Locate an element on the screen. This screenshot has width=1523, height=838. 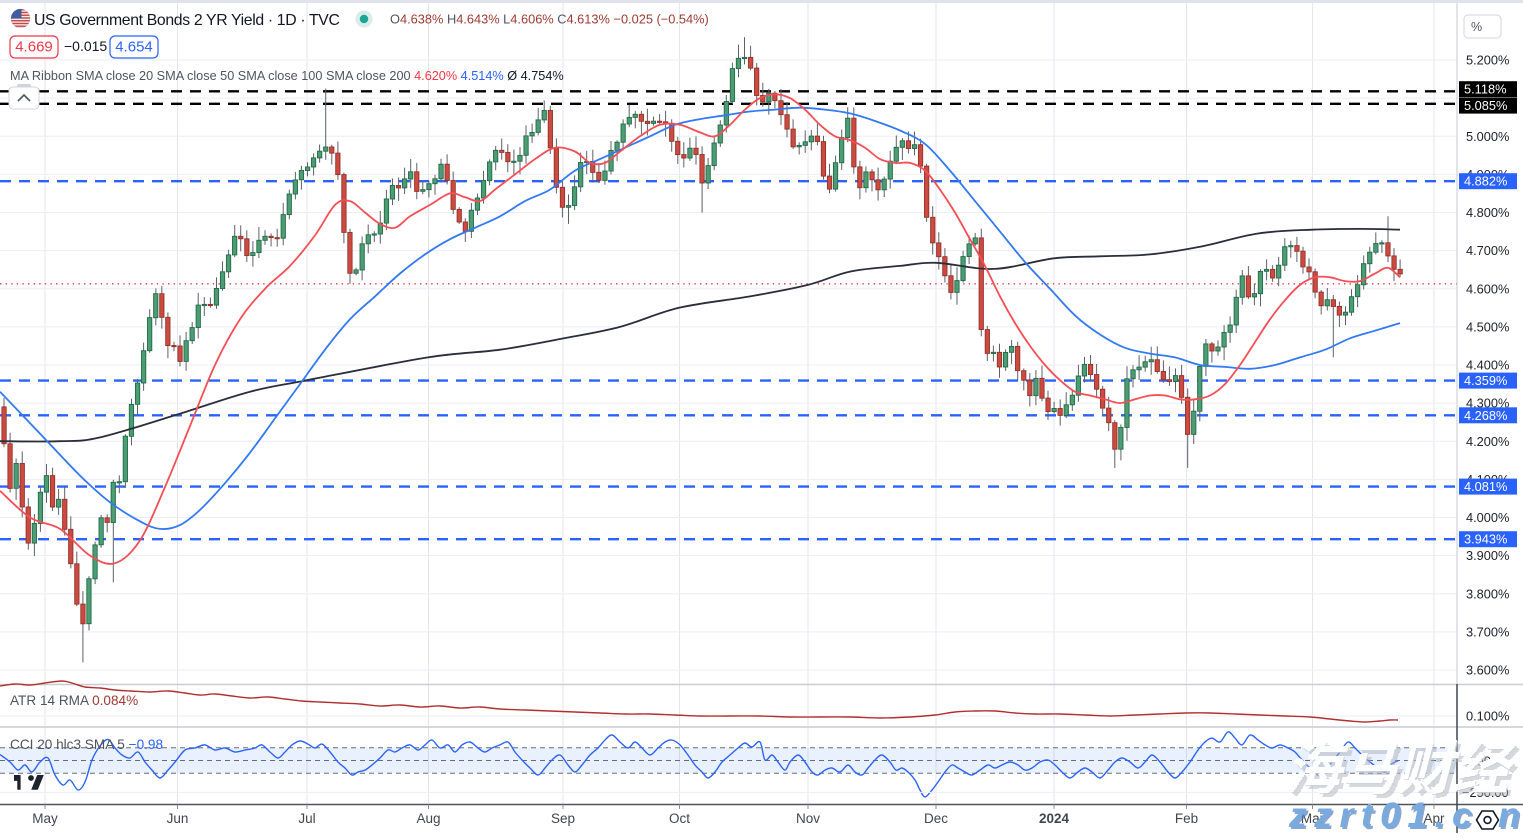
svg-text: 4.600% is located at coordinates (1487, 288).